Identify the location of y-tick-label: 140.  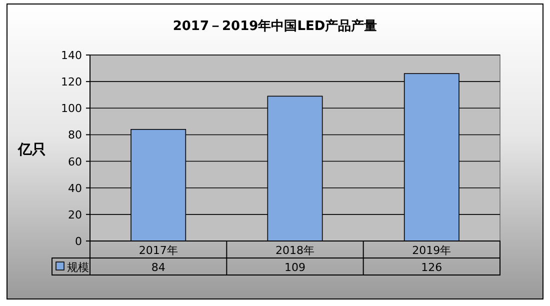
(71, 55).